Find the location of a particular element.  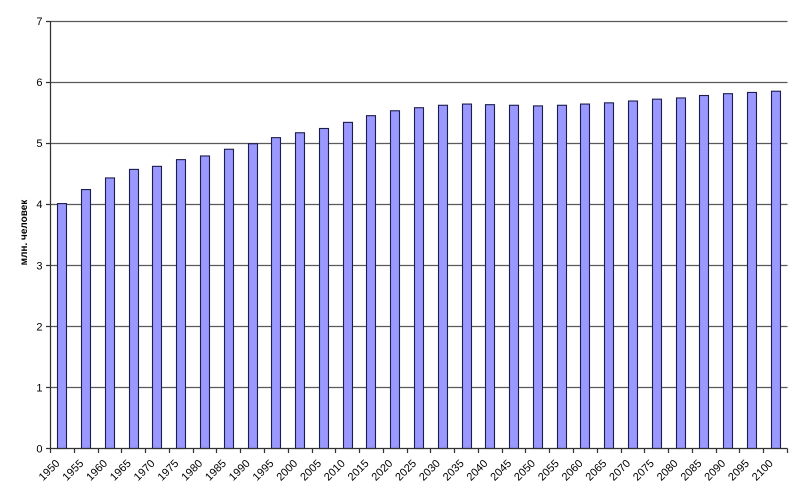

svg-text: 6 is located at coordinates (39, 83).